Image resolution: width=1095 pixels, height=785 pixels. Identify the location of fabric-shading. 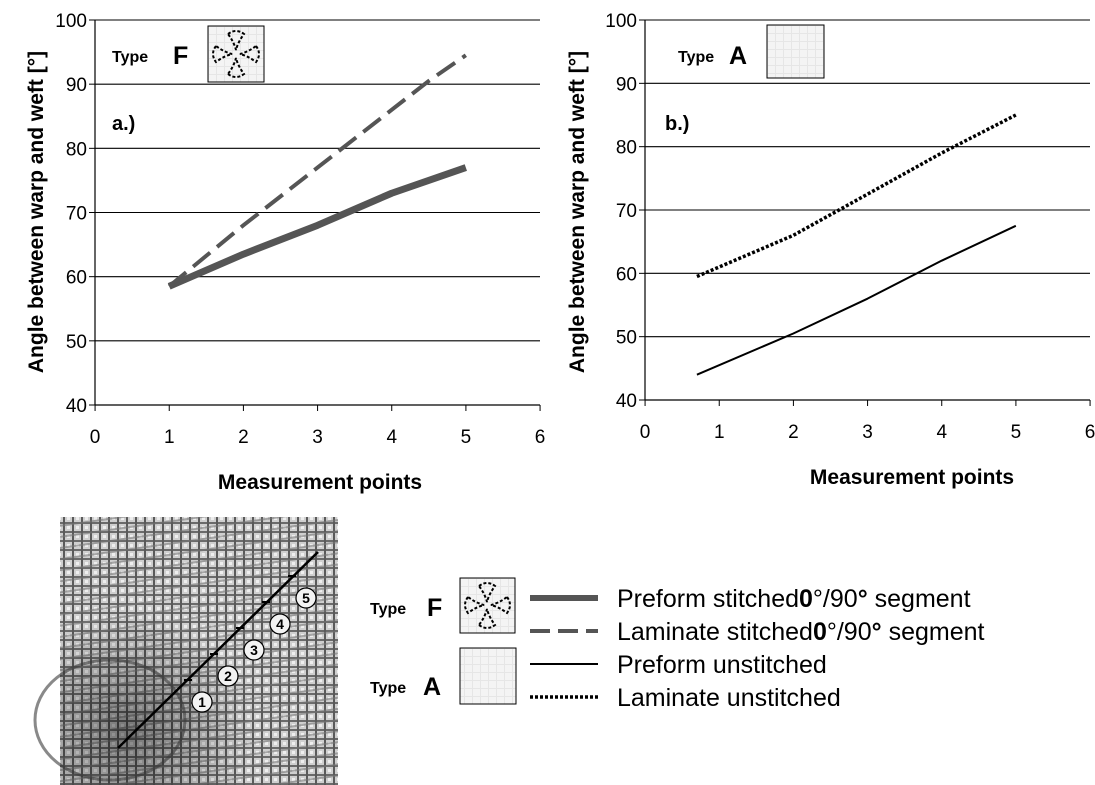
(199, 651).